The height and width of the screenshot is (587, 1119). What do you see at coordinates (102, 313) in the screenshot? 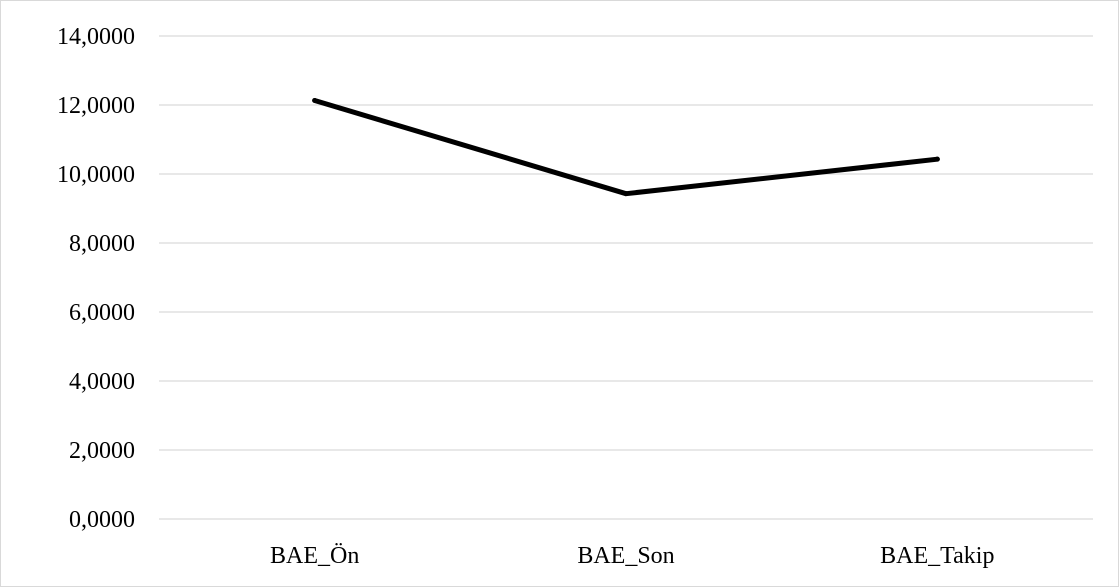
I see `y-tick-label: 6,0000` at bounding box center [102, 313].